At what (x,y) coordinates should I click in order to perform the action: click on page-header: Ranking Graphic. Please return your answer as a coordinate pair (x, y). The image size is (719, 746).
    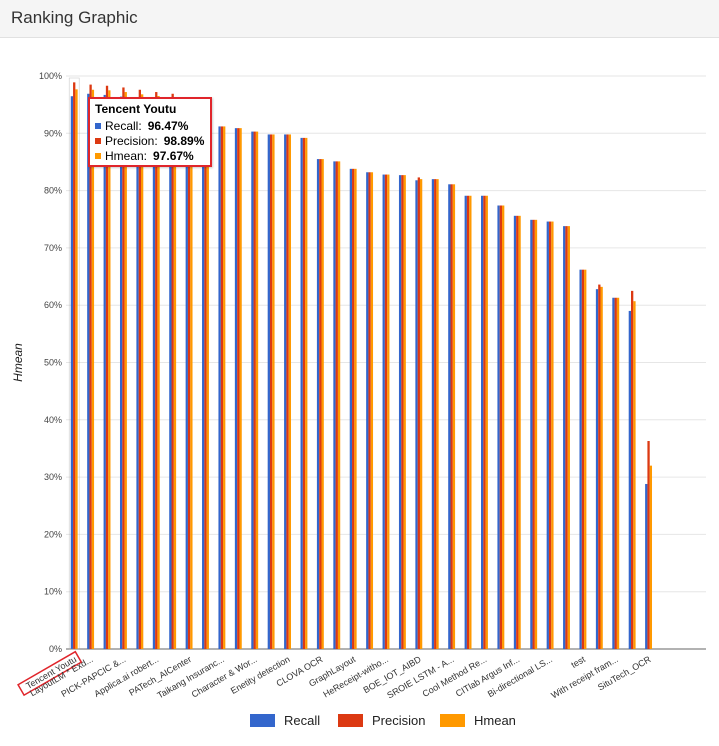
    Looking at the image, I should click on (359, 19).